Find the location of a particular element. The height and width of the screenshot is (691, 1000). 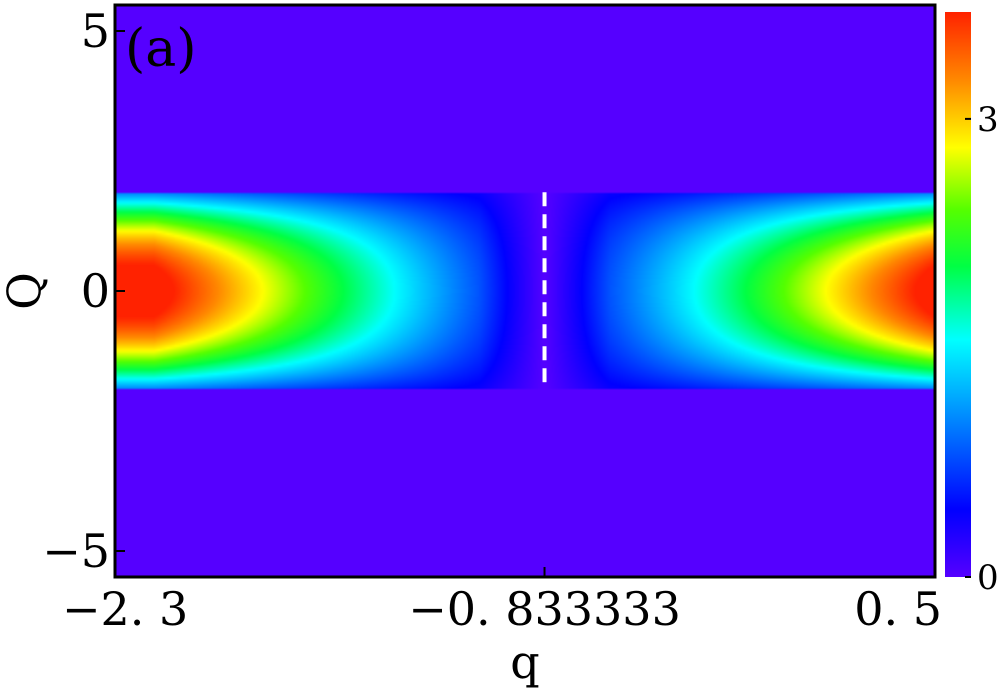

y-tick-label: 5 is located at coordinates (95, 31).